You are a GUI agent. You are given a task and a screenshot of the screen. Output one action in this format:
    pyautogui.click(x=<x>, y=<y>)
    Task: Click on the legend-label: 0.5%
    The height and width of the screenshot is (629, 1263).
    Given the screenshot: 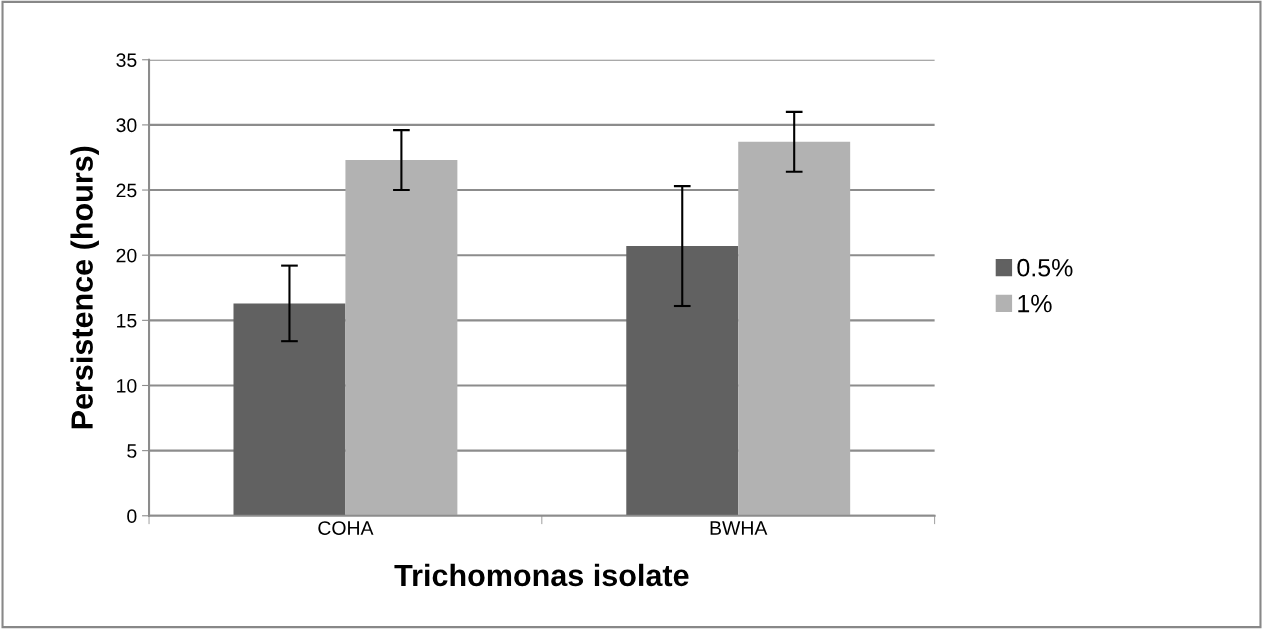 What is the action you would take?
    pyautogui.click(x=1045, y=267)
    